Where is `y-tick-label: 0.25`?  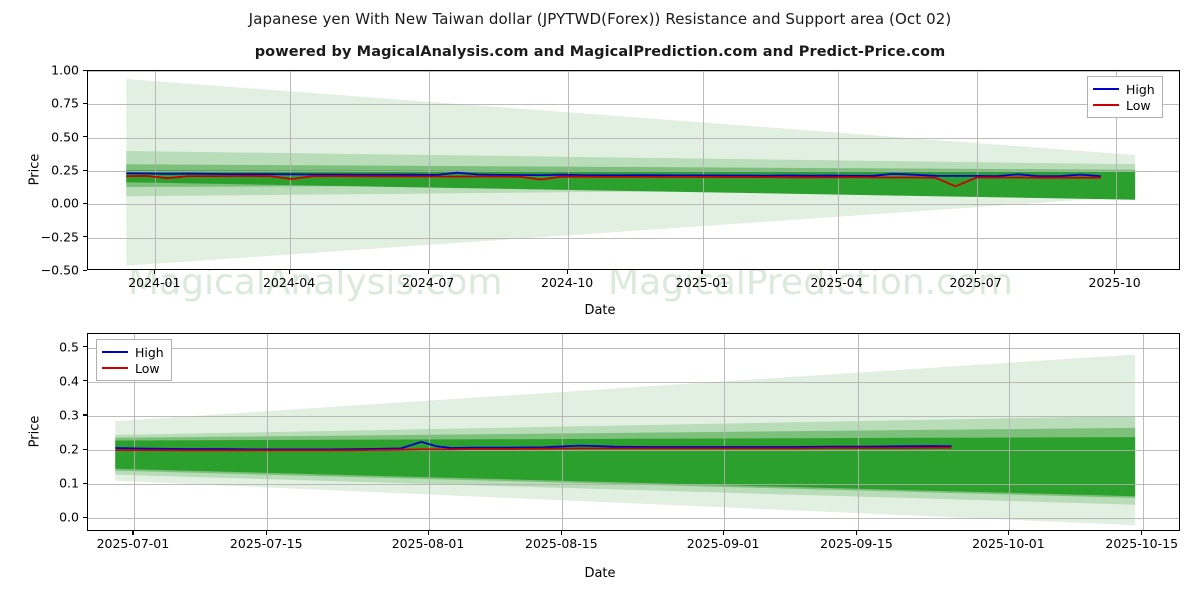
y-tick-label: 0.25 is located at coordinates (65, 170).